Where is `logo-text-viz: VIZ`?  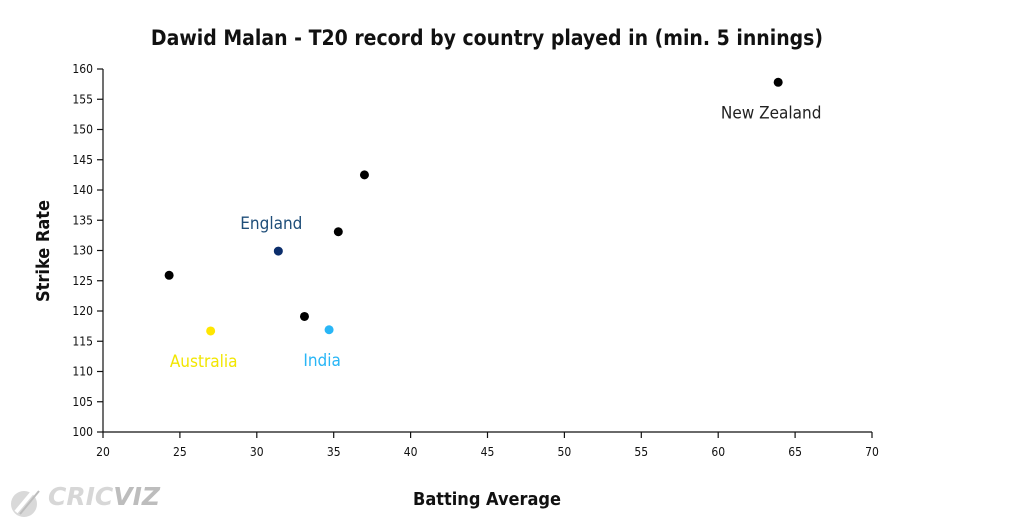
logo-text-viz: VIZ is located at coordinates (137, 496).